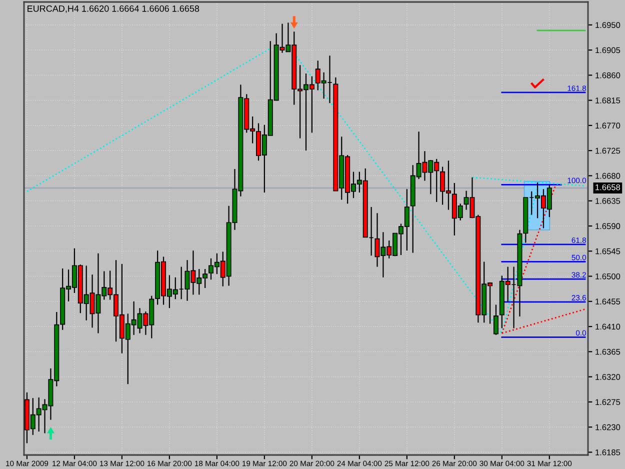 The image size is (625, 469). Describe the element at coordinates (608, 377) in the screenshot. I see `y-tick-label: 1.6320` at that location.